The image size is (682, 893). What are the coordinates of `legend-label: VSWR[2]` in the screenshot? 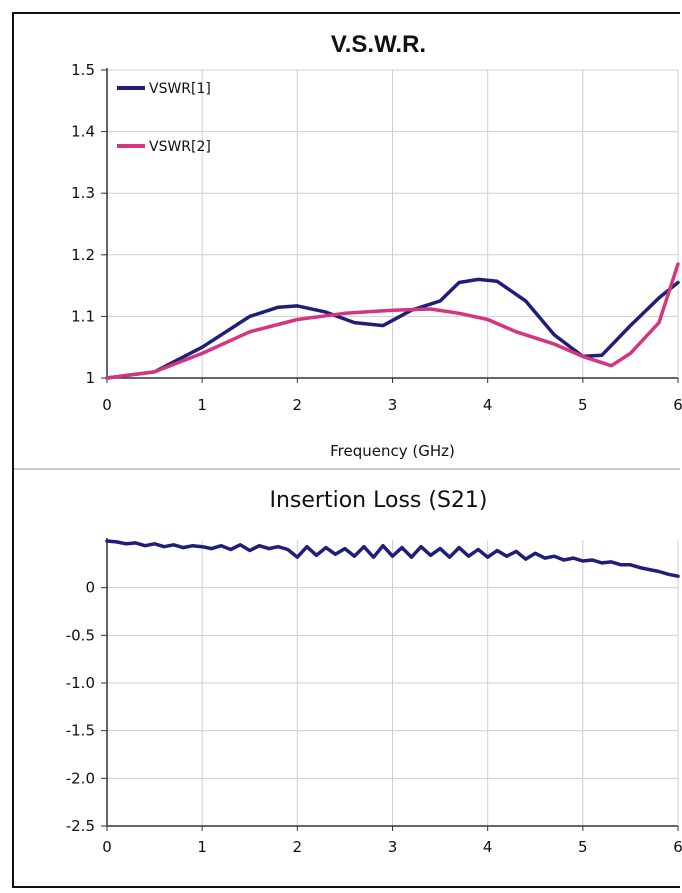 It's located at (180, 147).